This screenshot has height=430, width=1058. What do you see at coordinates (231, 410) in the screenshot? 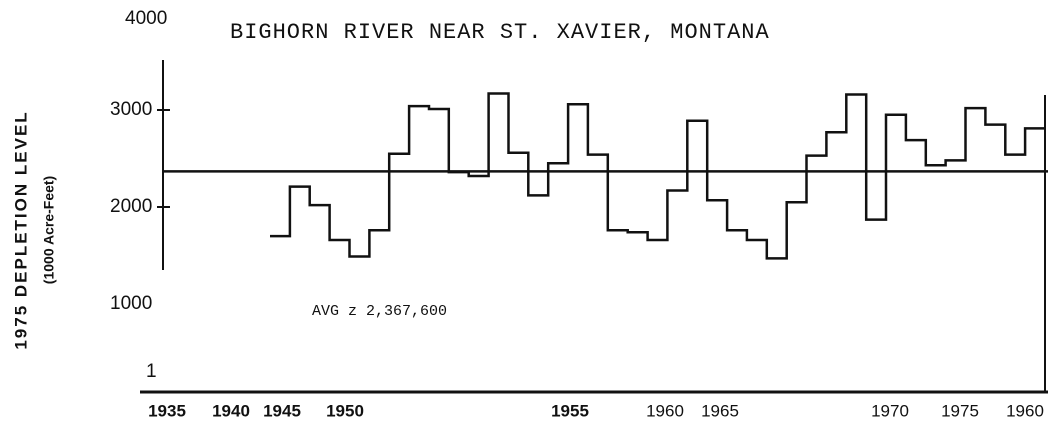
I see `x-tick-label: 1940` at bounding box center [231, 410].